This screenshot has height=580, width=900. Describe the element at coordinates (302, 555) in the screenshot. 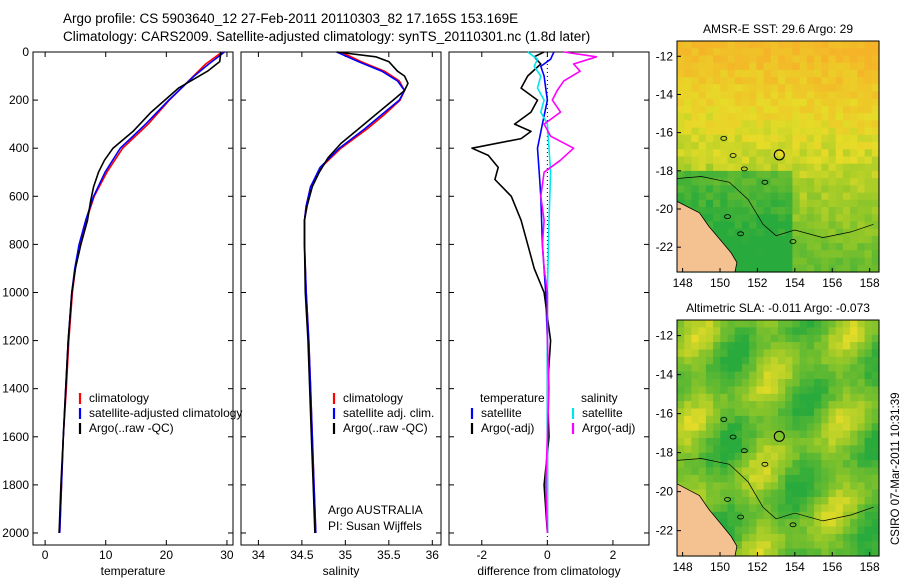

I see `x-tick-label: 34.5` at that location.